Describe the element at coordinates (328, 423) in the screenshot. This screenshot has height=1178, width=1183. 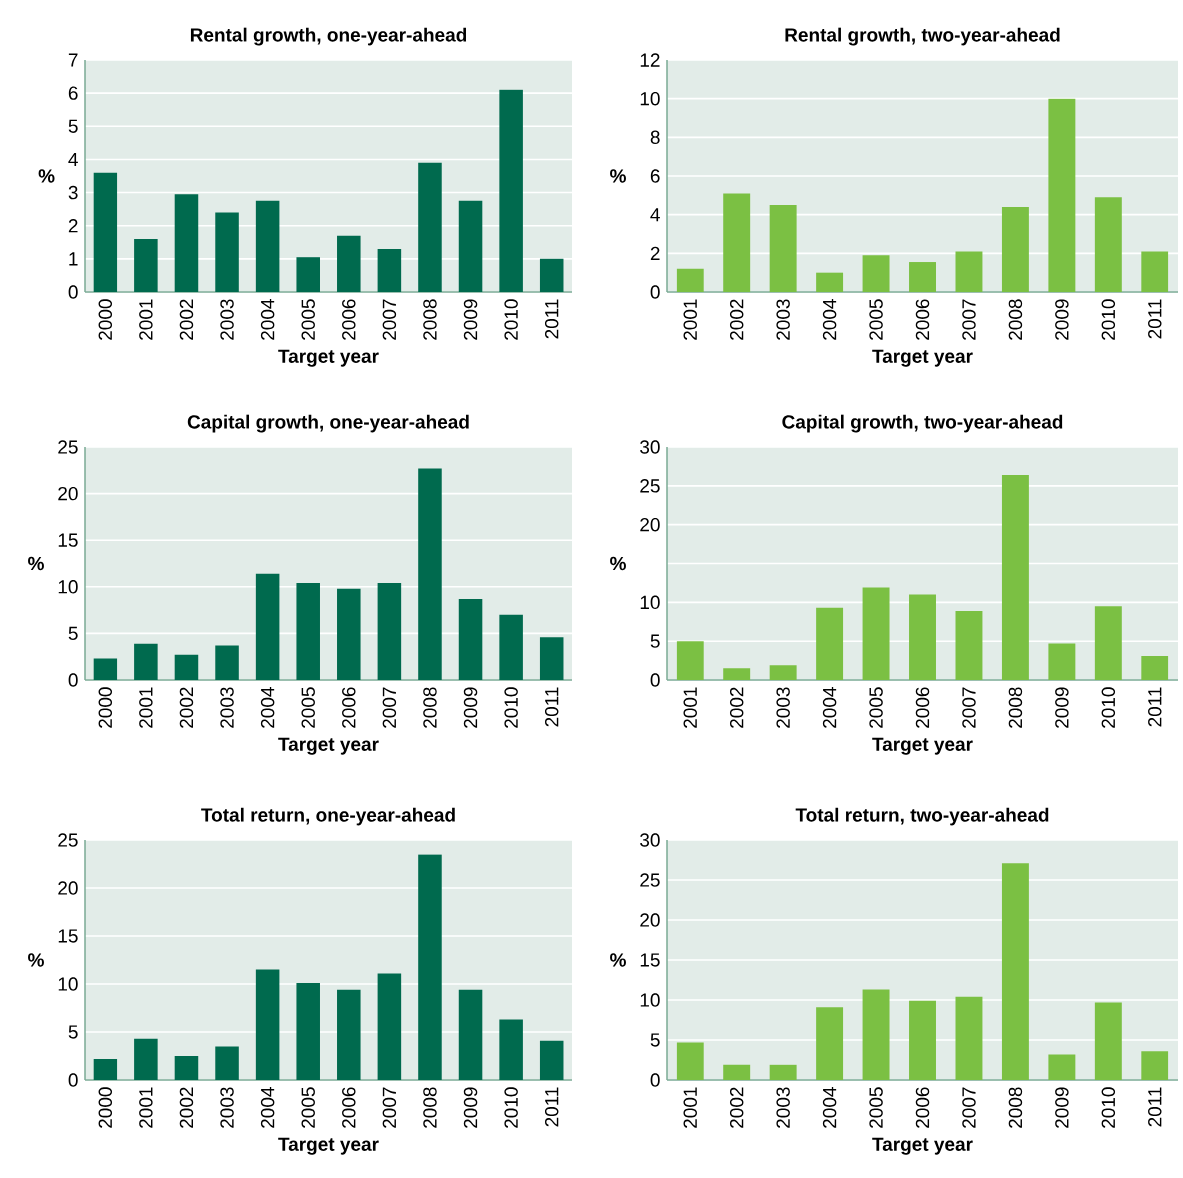
I see `chart-title: Capital growth, one-year-ahead` at that location.